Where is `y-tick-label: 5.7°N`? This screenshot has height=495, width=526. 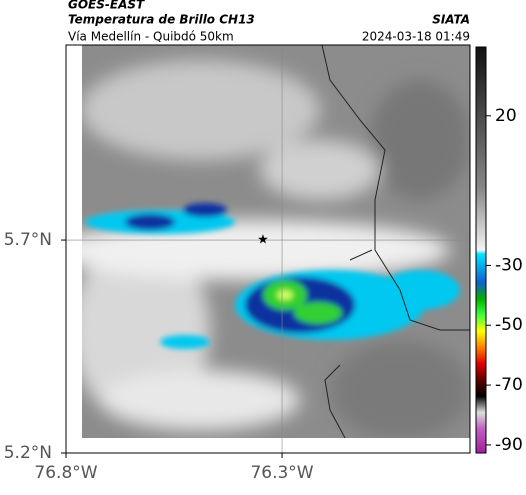
y-tick-label: 5.7°N is located at coordinates (28, 240).